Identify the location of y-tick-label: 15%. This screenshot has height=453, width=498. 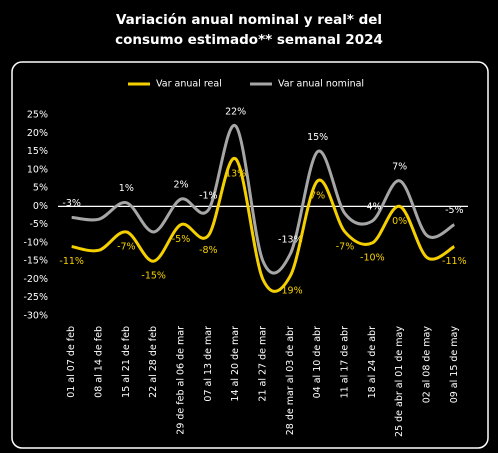
(37, 151).